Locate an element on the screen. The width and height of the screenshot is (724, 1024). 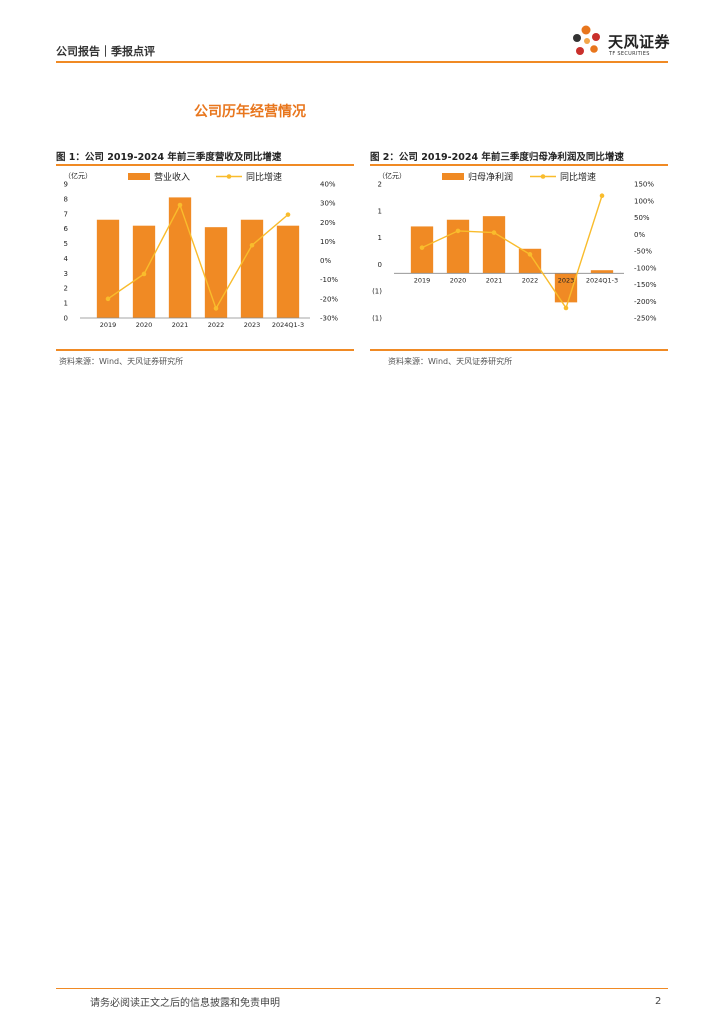
brand-flower-icon is located at coordinates (586, 40).